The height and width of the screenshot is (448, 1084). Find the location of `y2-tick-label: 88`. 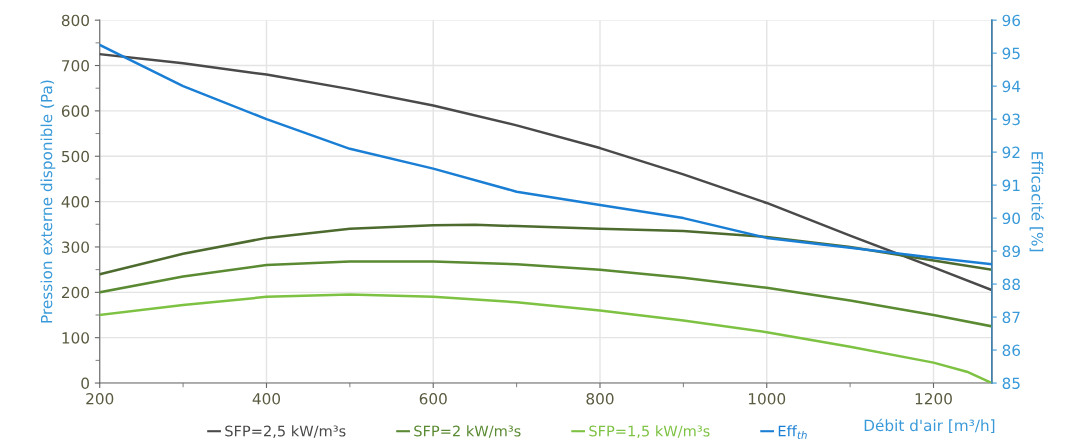

y2-tick-label: 88 is located at coordinates (1011, 284).